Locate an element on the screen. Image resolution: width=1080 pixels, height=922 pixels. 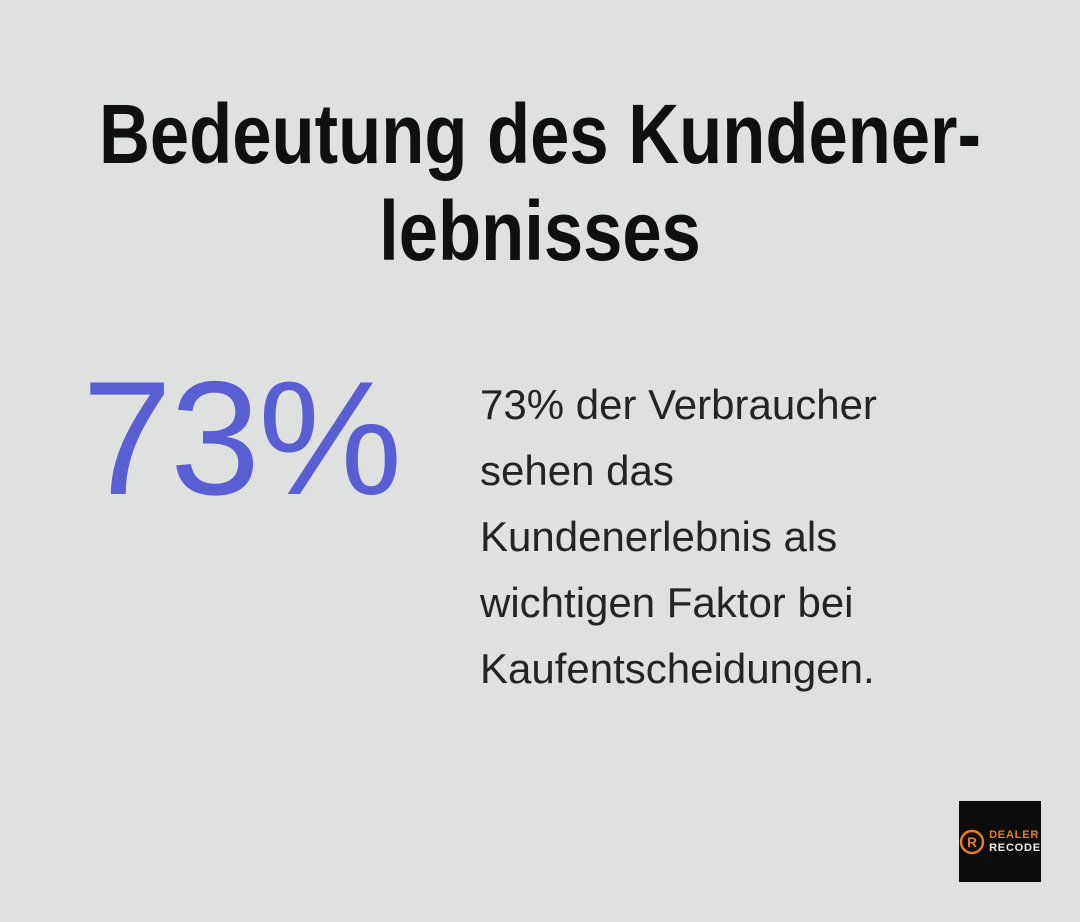
brand-logo: R DEALER RECODE is located at coordinates (1000, 841).